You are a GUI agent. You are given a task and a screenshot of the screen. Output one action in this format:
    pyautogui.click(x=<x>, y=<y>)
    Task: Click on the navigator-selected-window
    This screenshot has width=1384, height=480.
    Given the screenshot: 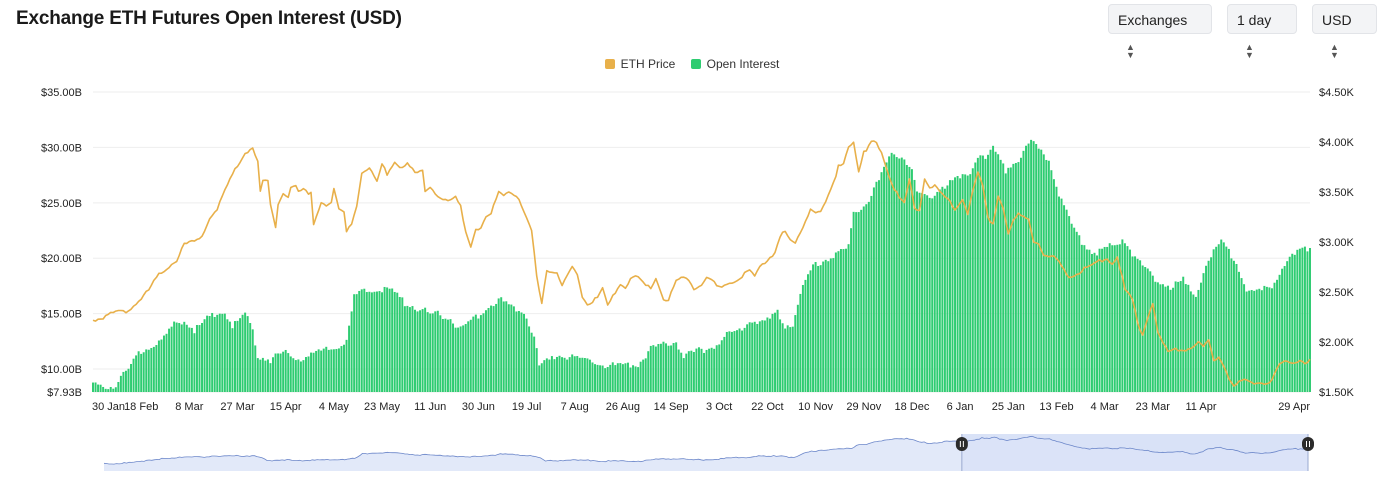 What is the action you would take?
    pyautogui.click(x=1134, y=452)
    